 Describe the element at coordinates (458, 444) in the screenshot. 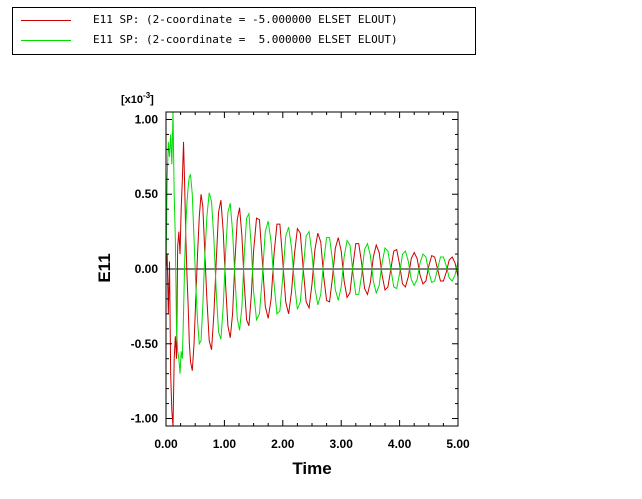

I see `x-tick-label: 5.00` at that location.